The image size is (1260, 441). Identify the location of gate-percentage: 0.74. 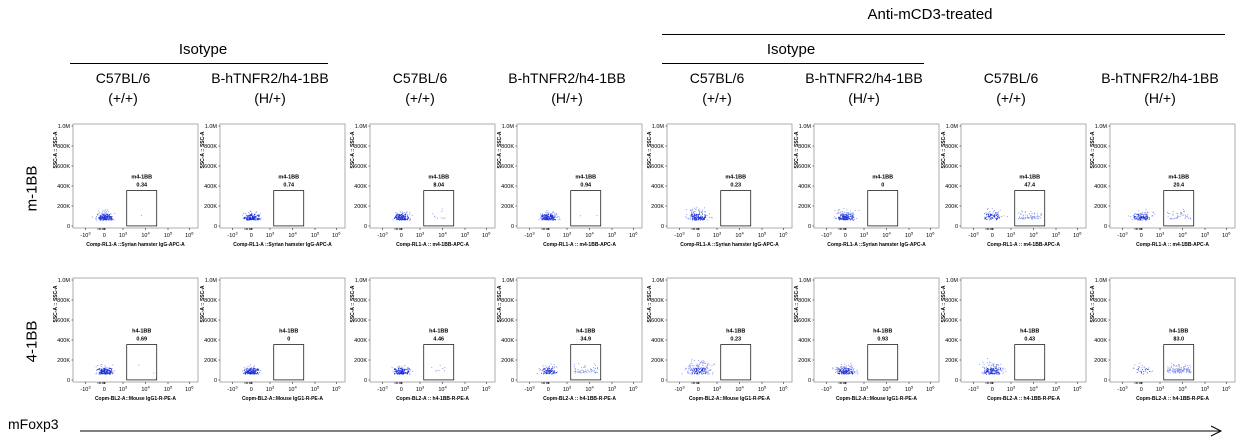
(289, 186).